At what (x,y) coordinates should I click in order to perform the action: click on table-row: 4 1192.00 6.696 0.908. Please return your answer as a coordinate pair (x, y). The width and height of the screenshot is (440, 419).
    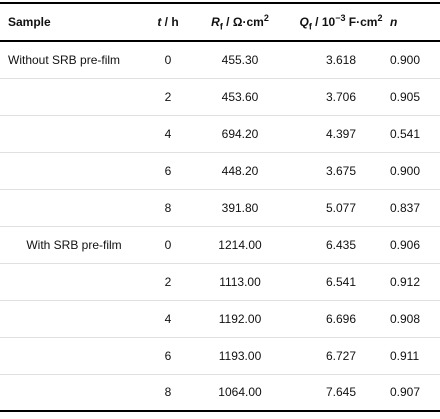
    Looking at the image, I should click on (220, 318).